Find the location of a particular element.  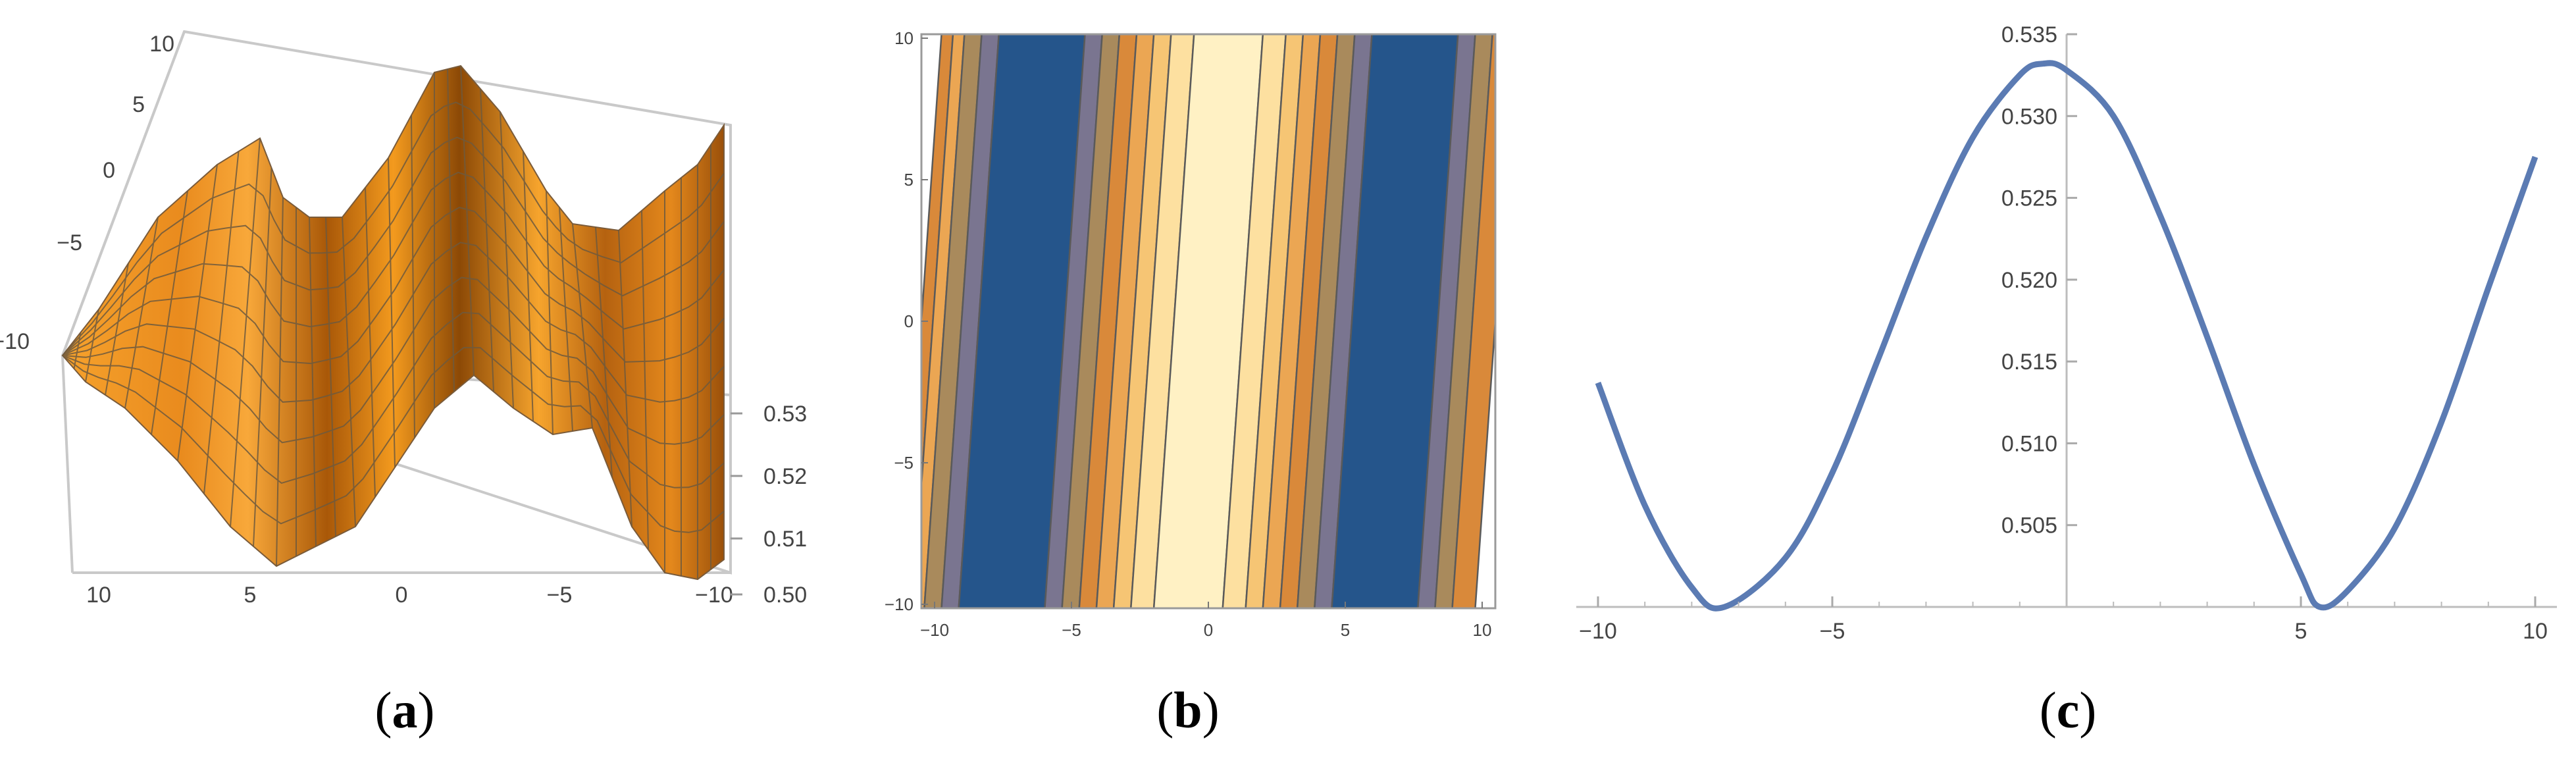

tick-label: 0.515 is located at coordinates (2029, 362).